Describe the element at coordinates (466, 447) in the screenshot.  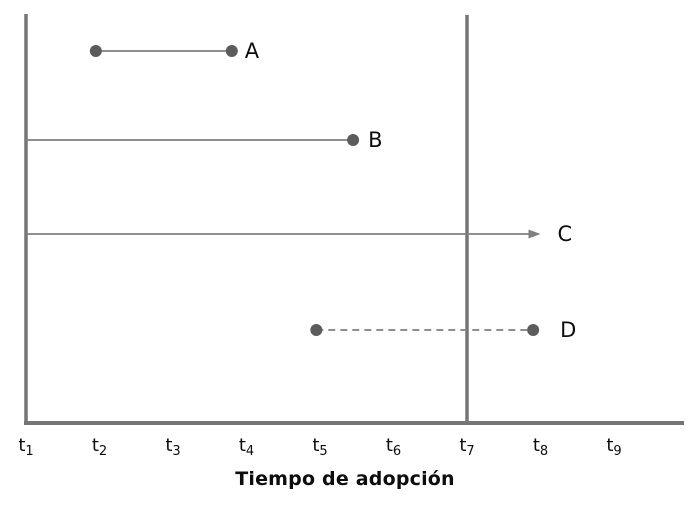
I see `tick-label-t7: t7` at that location.